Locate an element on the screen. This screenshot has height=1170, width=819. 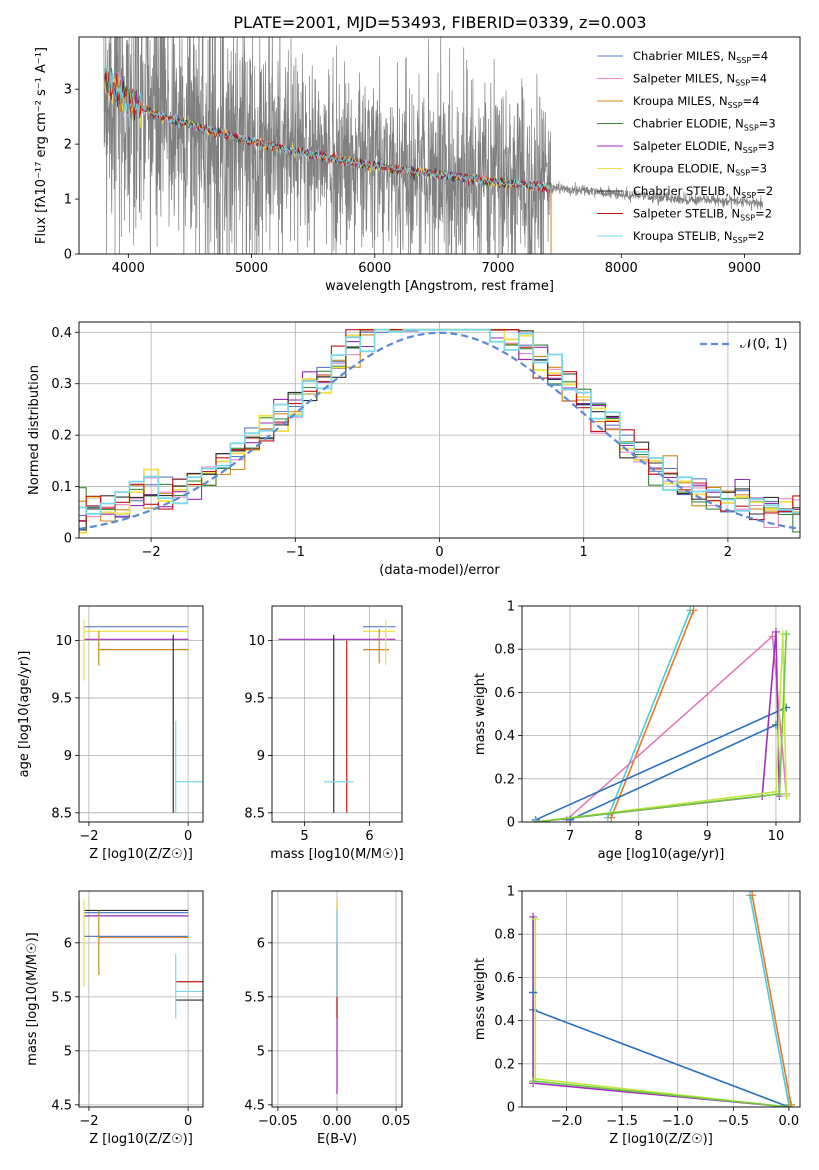
x-tick-label: −0.5 is located at coordinates (733, 1121).